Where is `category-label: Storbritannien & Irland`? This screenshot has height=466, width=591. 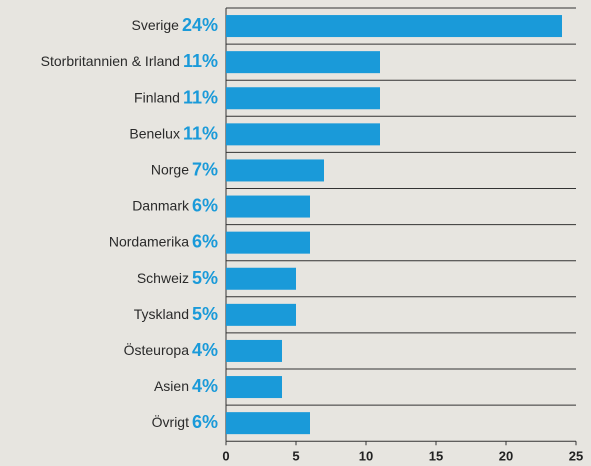
category-label: Storbritannien & Irland is located at coordinates (110, 61).